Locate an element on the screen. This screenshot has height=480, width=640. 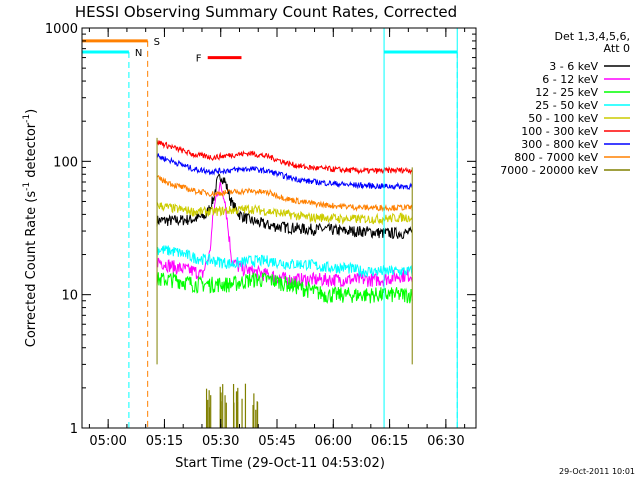
flare-flag-label: F is located at coordinates (199, 59).